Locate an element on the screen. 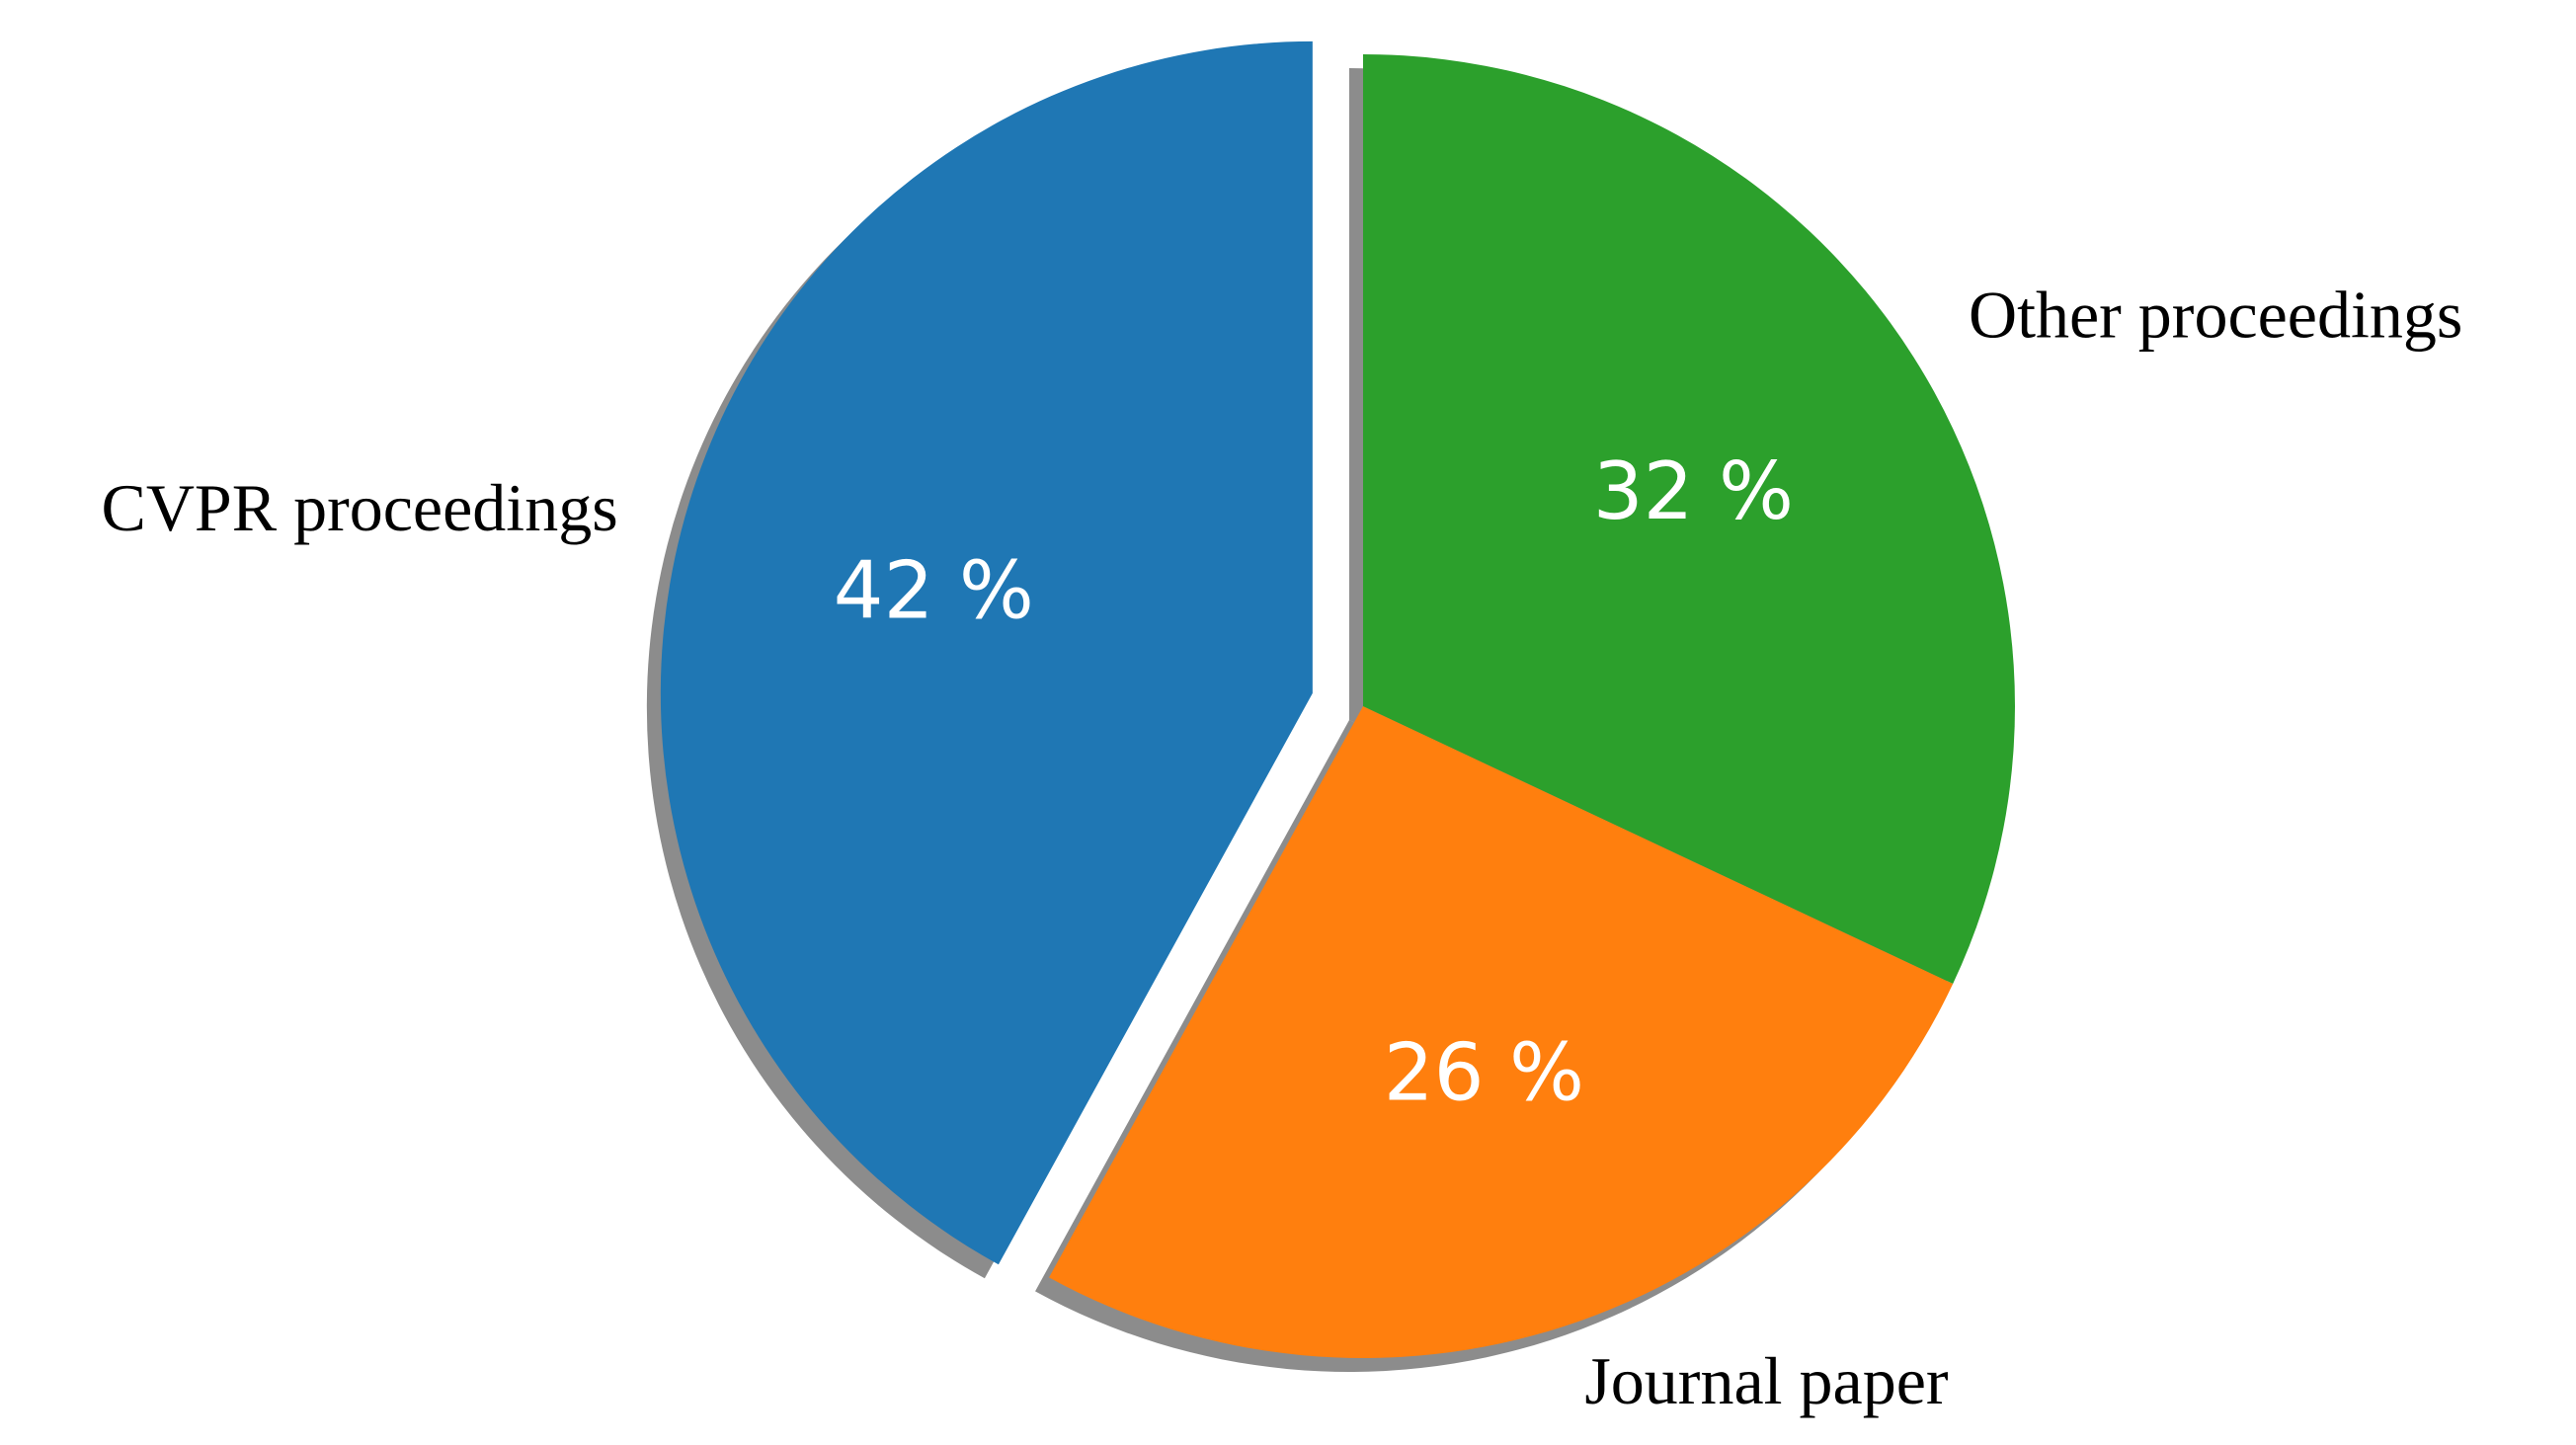 Image resolution: width=2576 pixels, height=1445 pixels. category-label: Other proceedings is located at coordinates (2215, 315).